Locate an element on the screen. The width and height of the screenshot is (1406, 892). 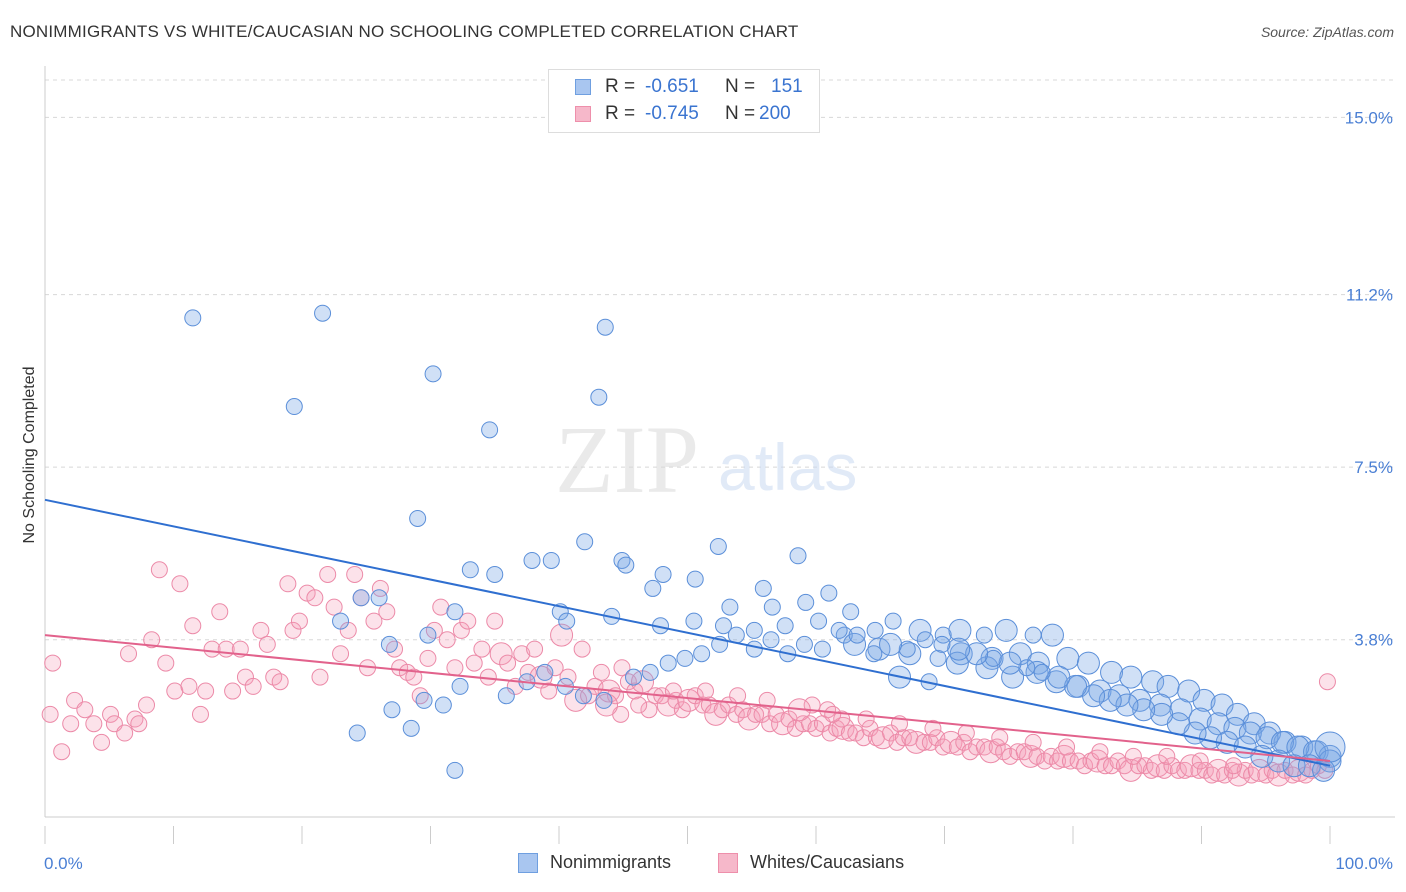
bottom-legend-nonimmigrants: Nonimmigrants is located at coordinates (594, 862).